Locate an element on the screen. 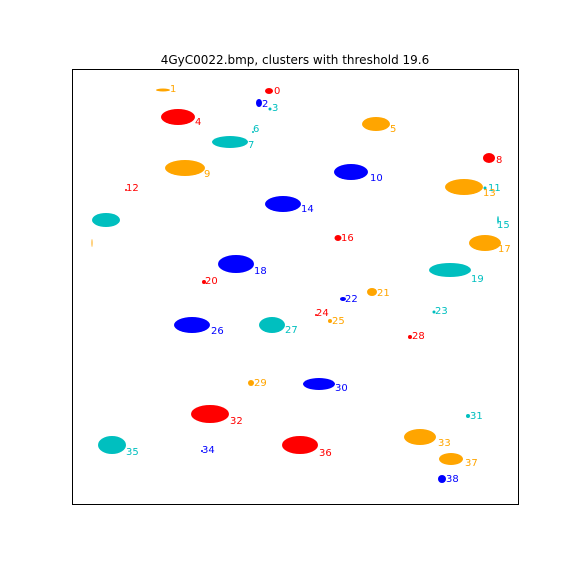 The height and width of the screenshot is (576, 576). cluster-31-label: 31 is located at coordinates (476, 416).